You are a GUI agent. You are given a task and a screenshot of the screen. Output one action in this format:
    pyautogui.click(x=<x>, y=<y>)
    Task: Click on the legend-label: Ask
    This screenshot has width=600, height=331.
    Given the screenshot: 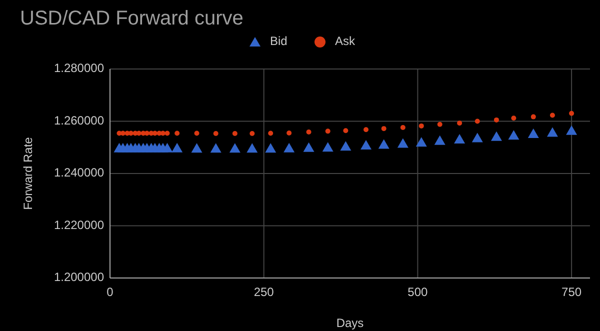 What is the action you would take?
    pyautogui.click(x=345, y=41)
    